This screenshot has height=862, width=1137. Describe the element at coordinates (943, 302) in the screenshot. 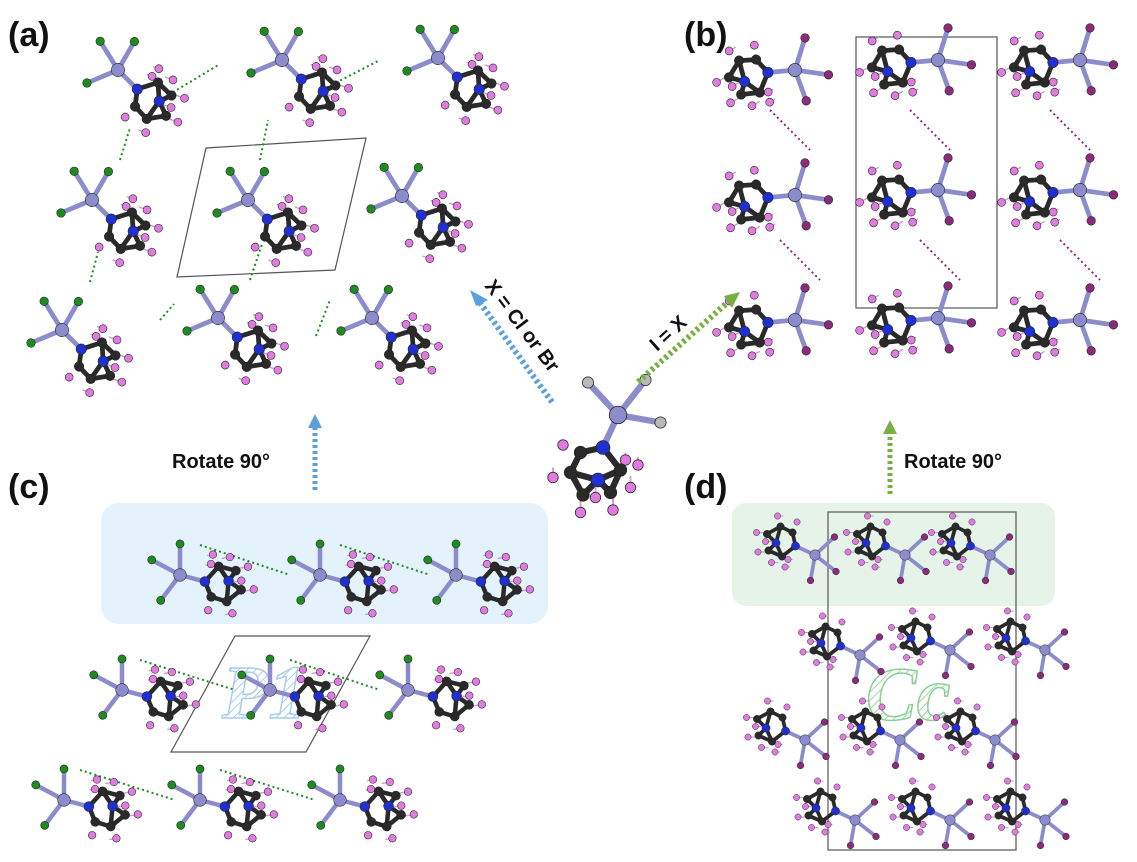

I see `bond` at that location.